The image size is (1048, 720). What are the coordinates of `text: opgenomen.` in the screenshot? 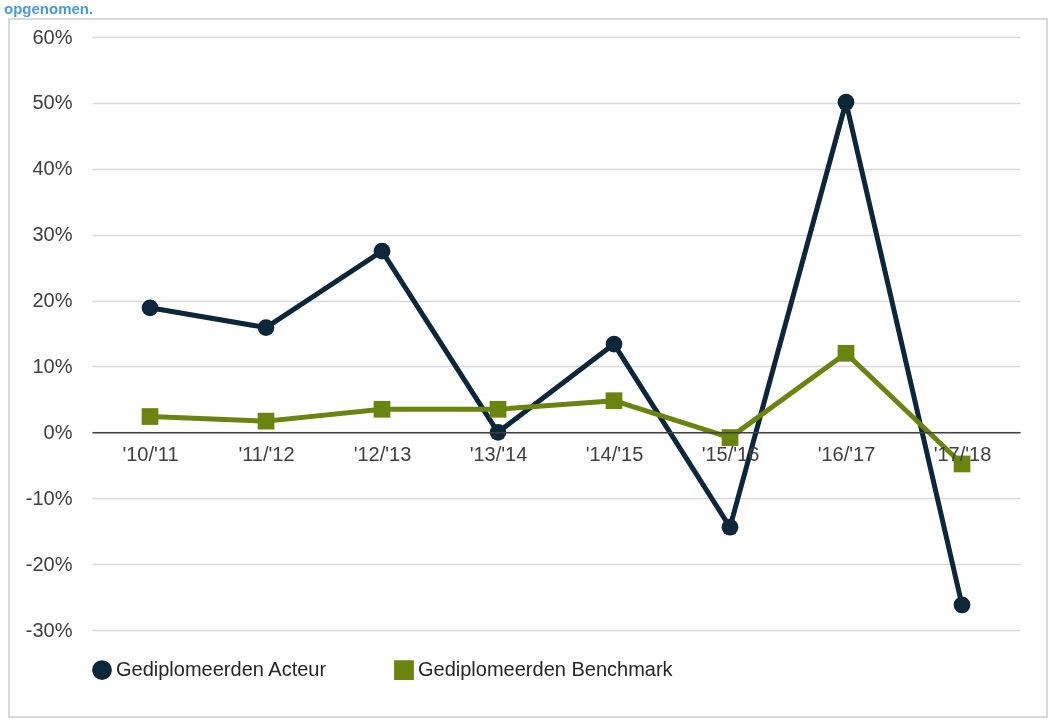 It's located at (49, 9).